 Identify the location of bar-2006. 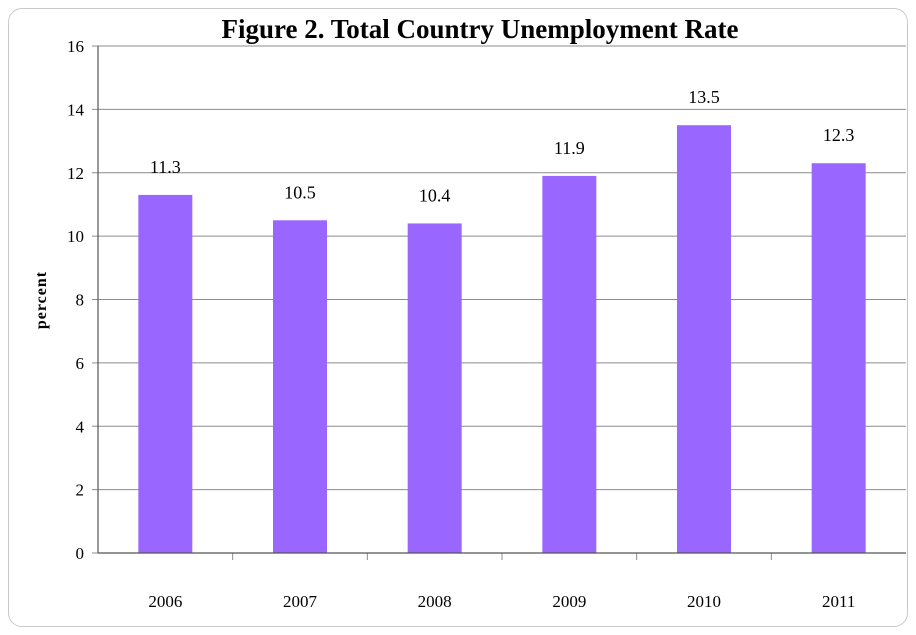
(165, 373).